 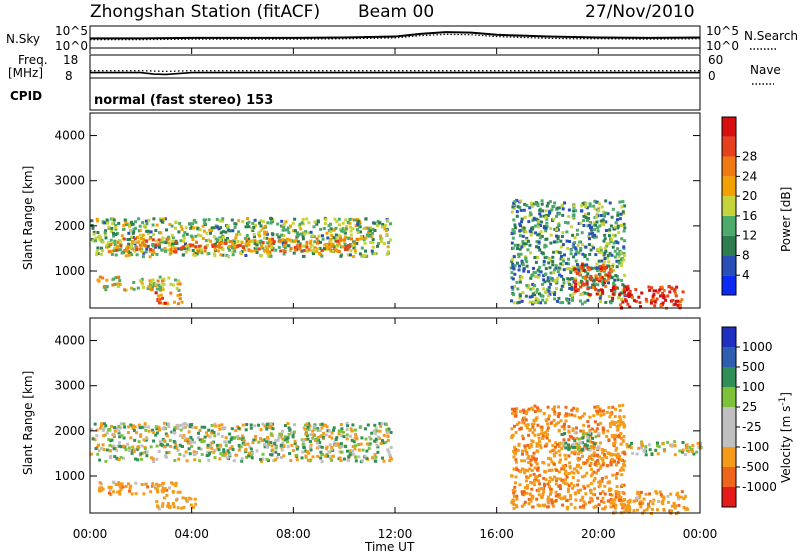 I want to click on power-colorbar-label: Power [dB], so click(x=786, y=219).